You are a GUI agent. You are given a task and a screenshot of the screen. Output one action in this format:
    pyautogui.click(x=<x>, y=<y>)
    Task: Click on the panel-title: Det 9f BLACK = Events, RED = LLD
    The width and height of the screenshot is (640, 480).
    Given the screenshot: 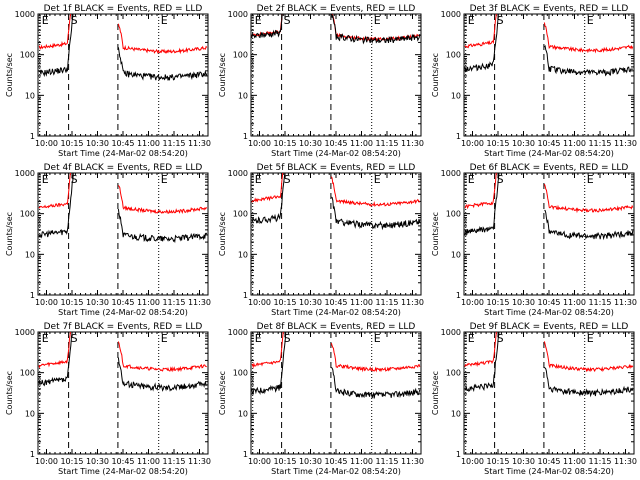 What is the action you would take?
    pyautogui.click(x=549, y=327)
    